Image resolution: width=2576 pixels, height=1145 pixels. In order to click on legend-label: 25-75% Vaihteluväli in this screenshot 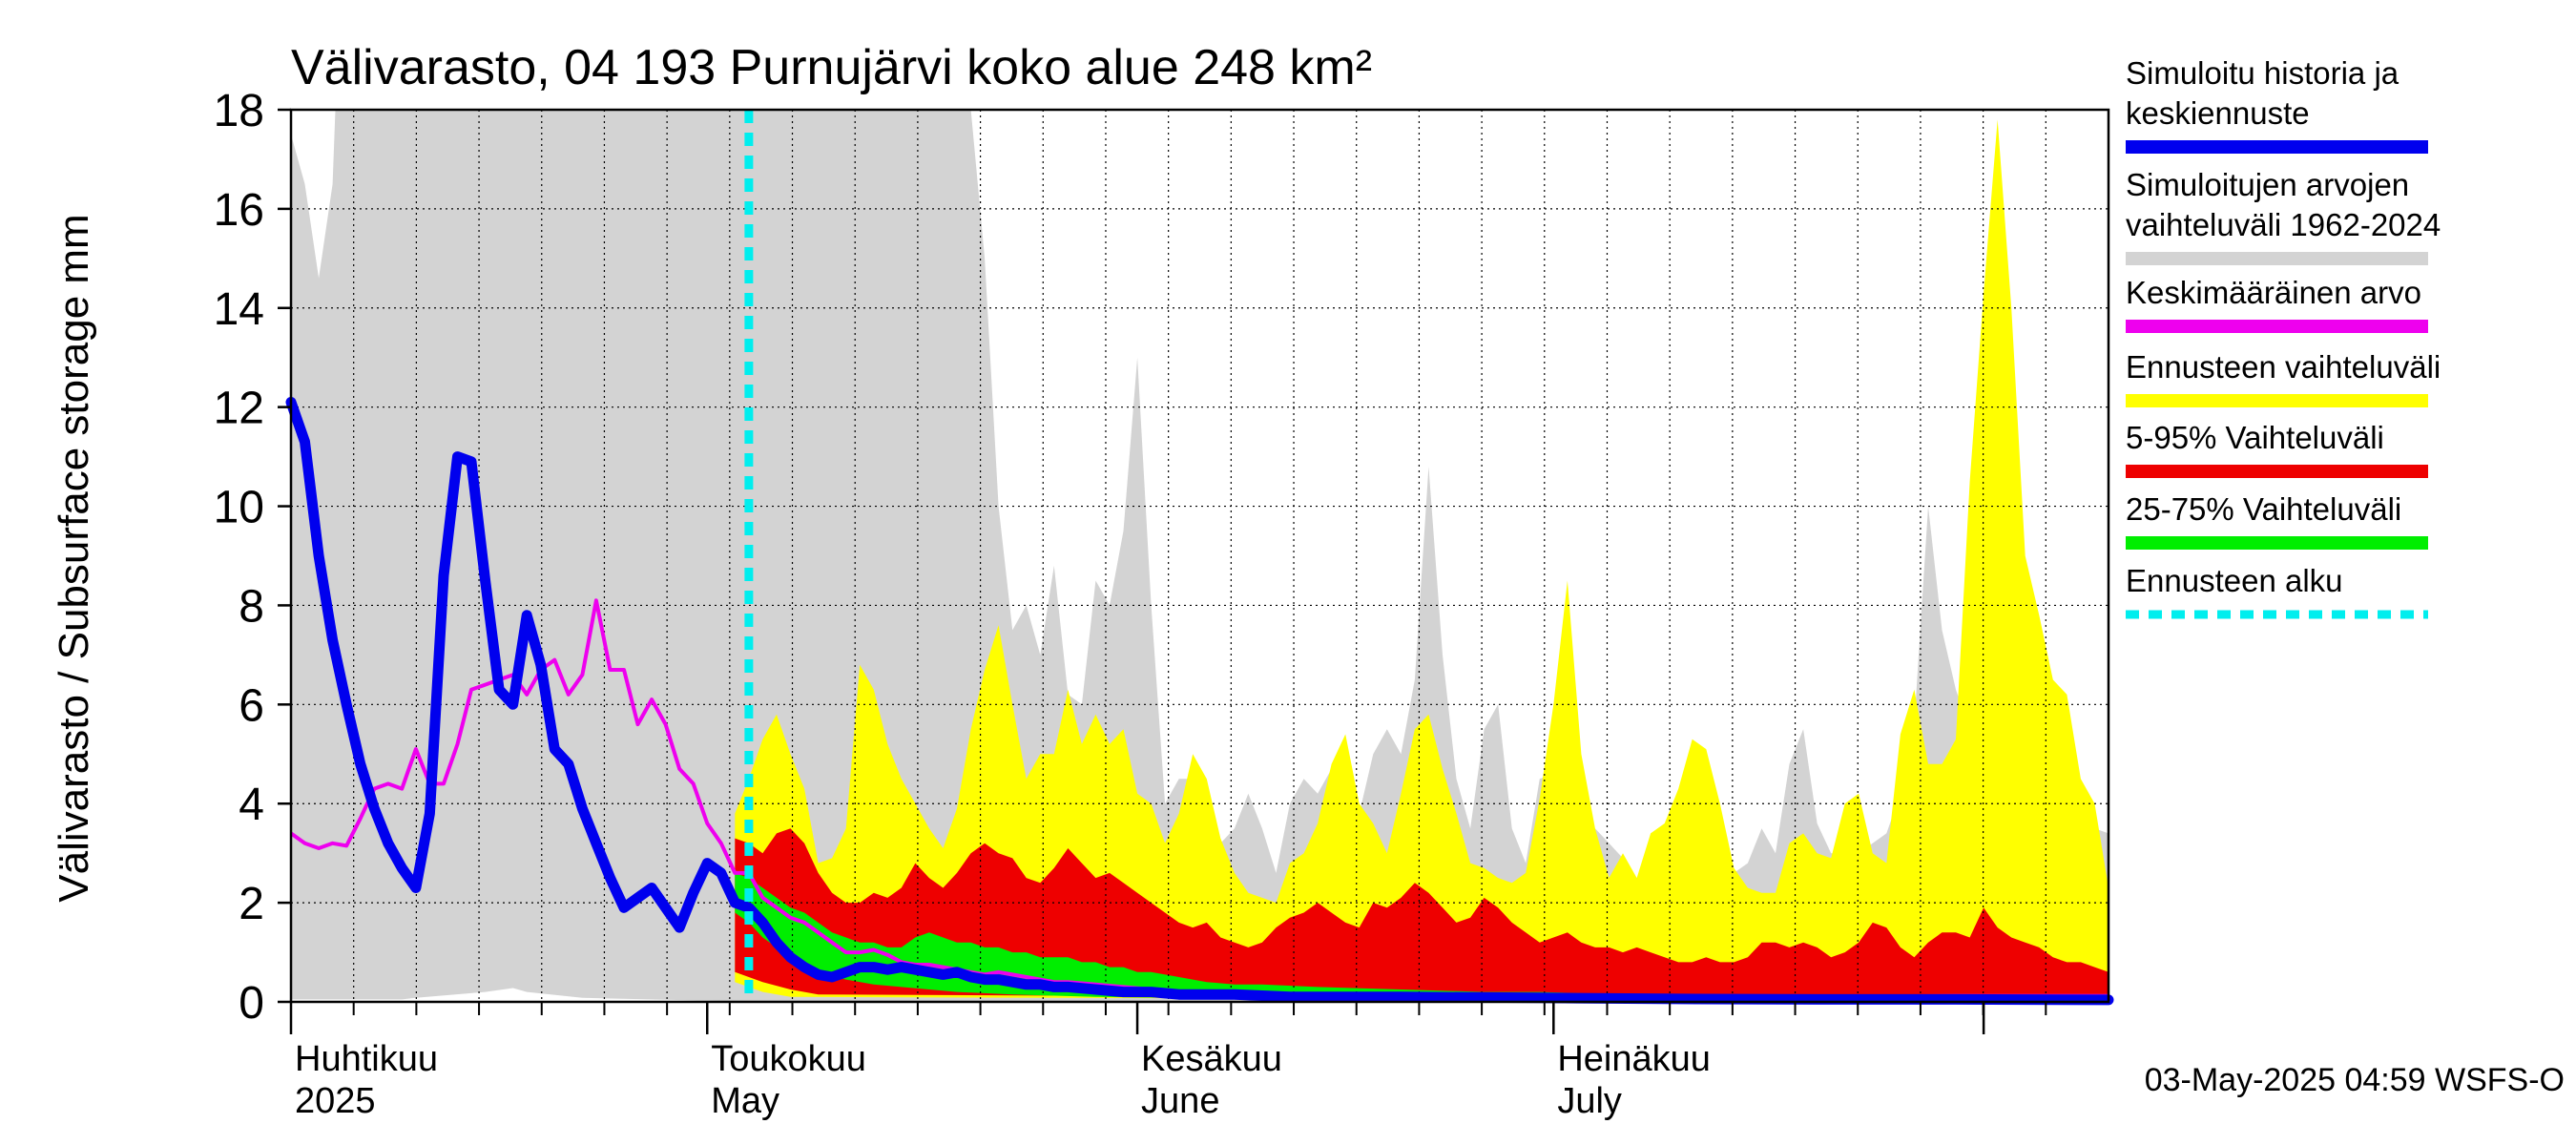, I will do `click(2263, 509)`.